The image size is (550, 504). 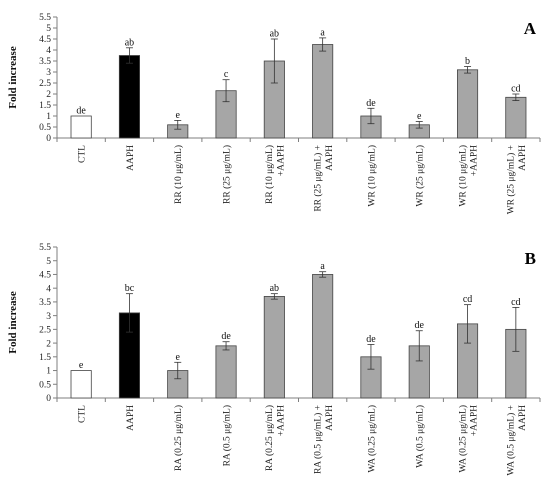 I want to click on panel-b-category-label: WA (0.25 μg/mL) +AAPH, so click(x=468, y=439).